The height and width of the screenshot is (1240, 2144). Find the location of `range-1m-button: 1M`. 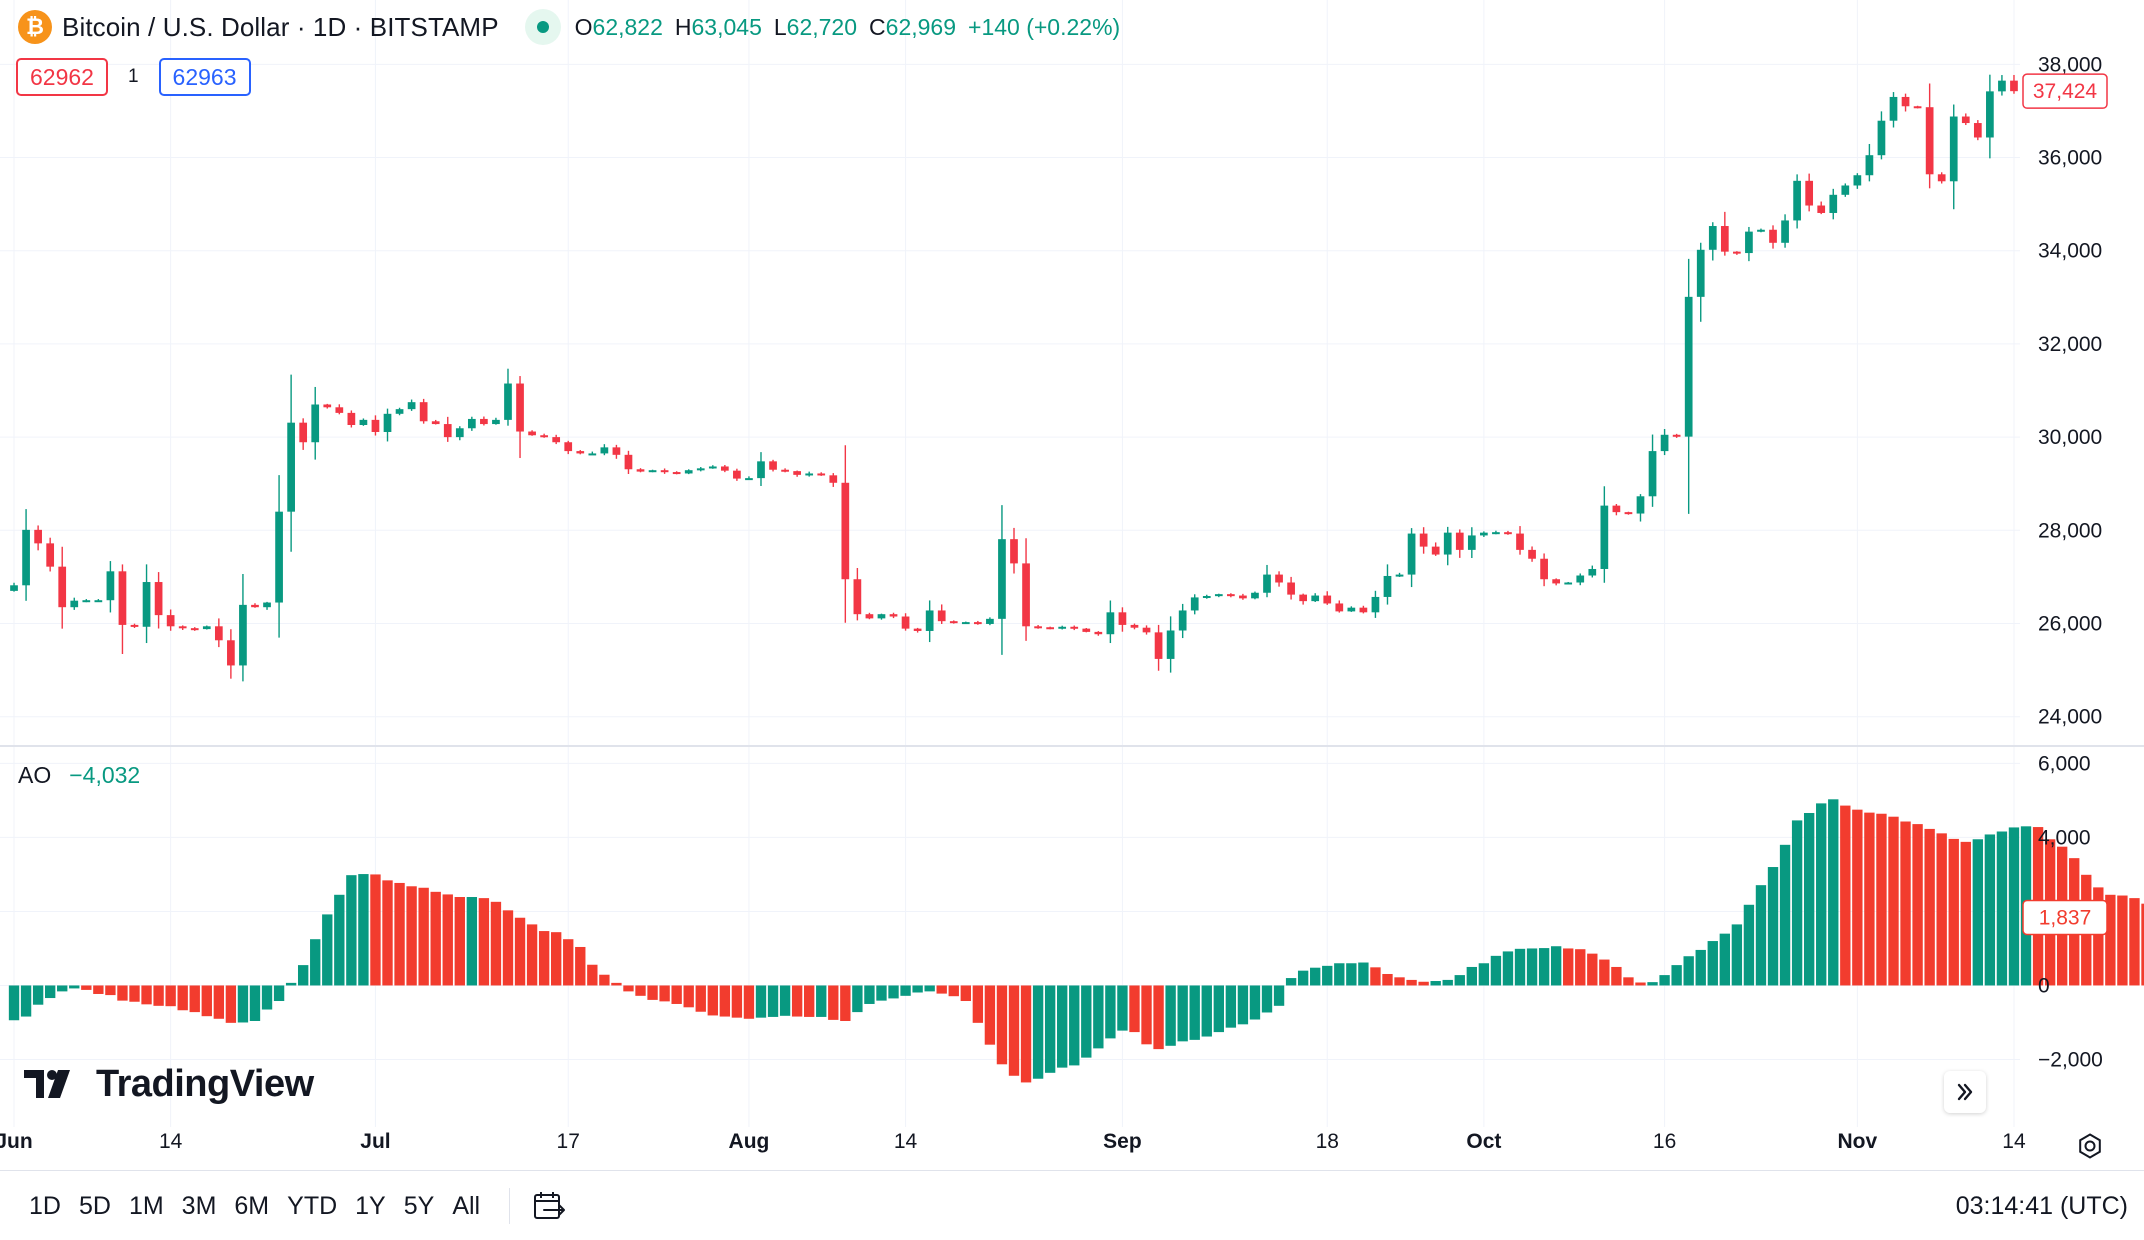

range-1m-button: 1M is located at coordinates (146, 1205).